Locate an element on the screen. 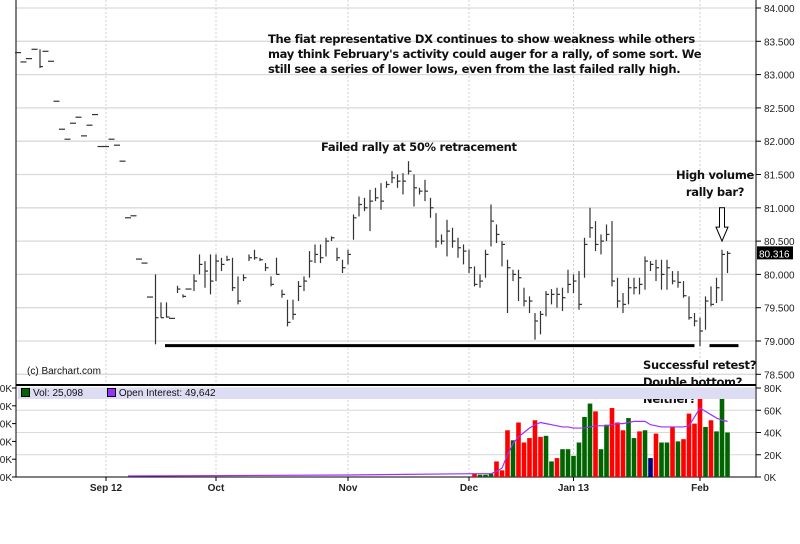  date-tick-label: Sep 12 is located at coordinates (106, 488).